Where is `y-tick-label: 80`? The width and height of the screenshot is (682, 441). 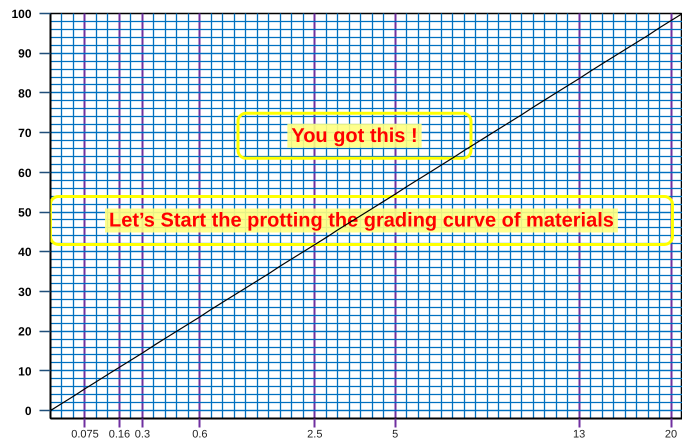 y-tick-label: 80 is located at coordinates (25, 93).